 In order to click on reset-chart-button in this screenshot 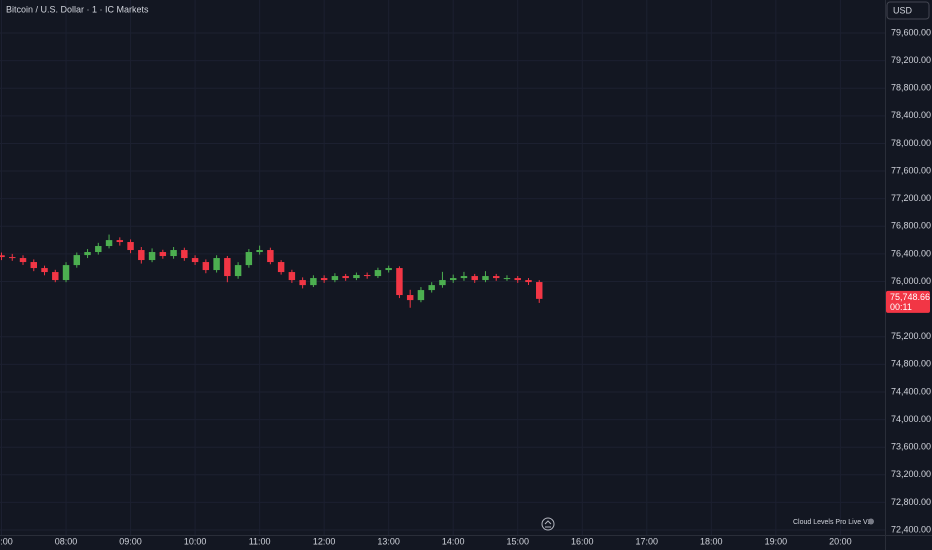, I will do `click(548, 524)`.